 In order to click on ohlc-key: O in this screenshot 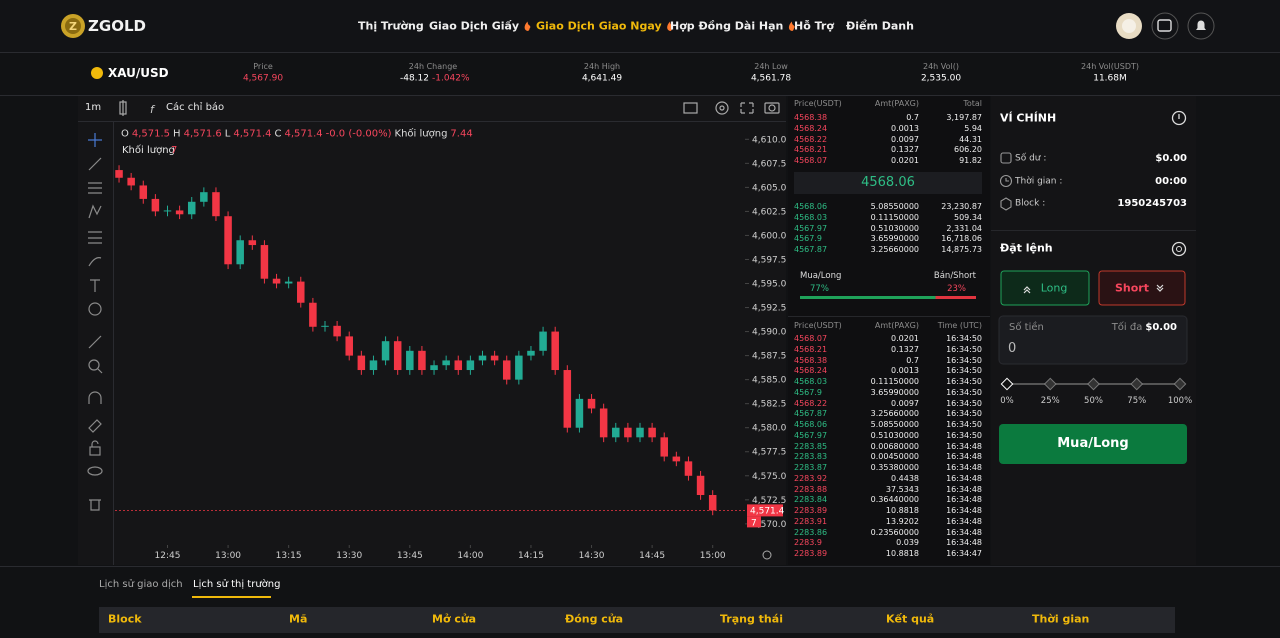, I will do `click(125, 134)`.